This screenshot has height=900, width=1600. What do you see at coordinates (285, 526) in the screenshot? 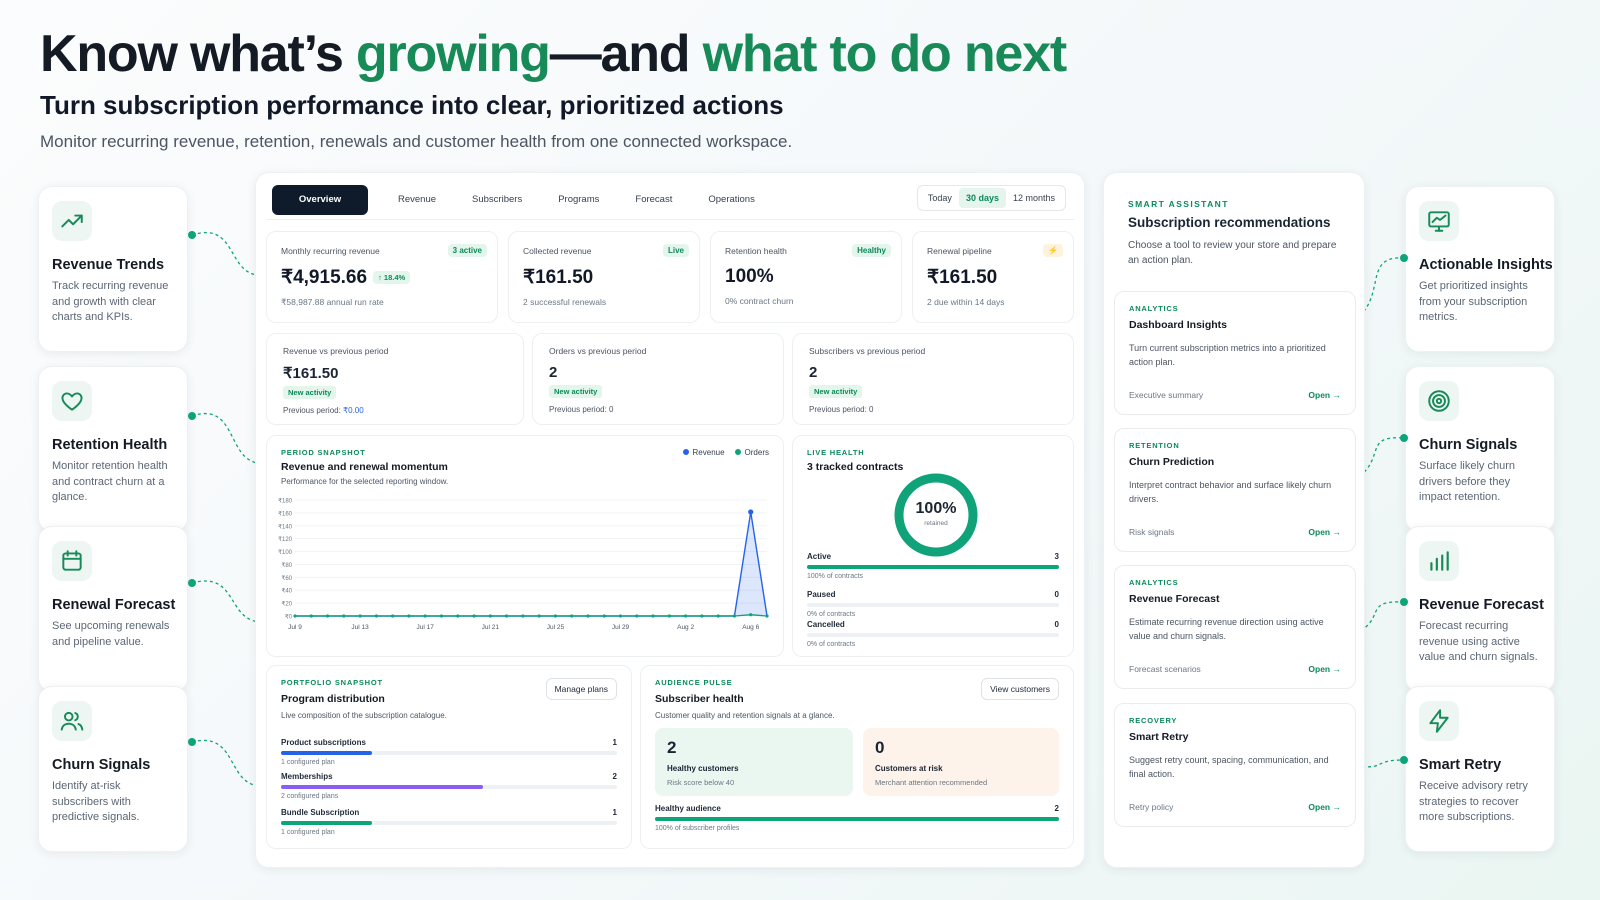
I see `y-tick-label: ₹140` at bounding box center [285, 526].